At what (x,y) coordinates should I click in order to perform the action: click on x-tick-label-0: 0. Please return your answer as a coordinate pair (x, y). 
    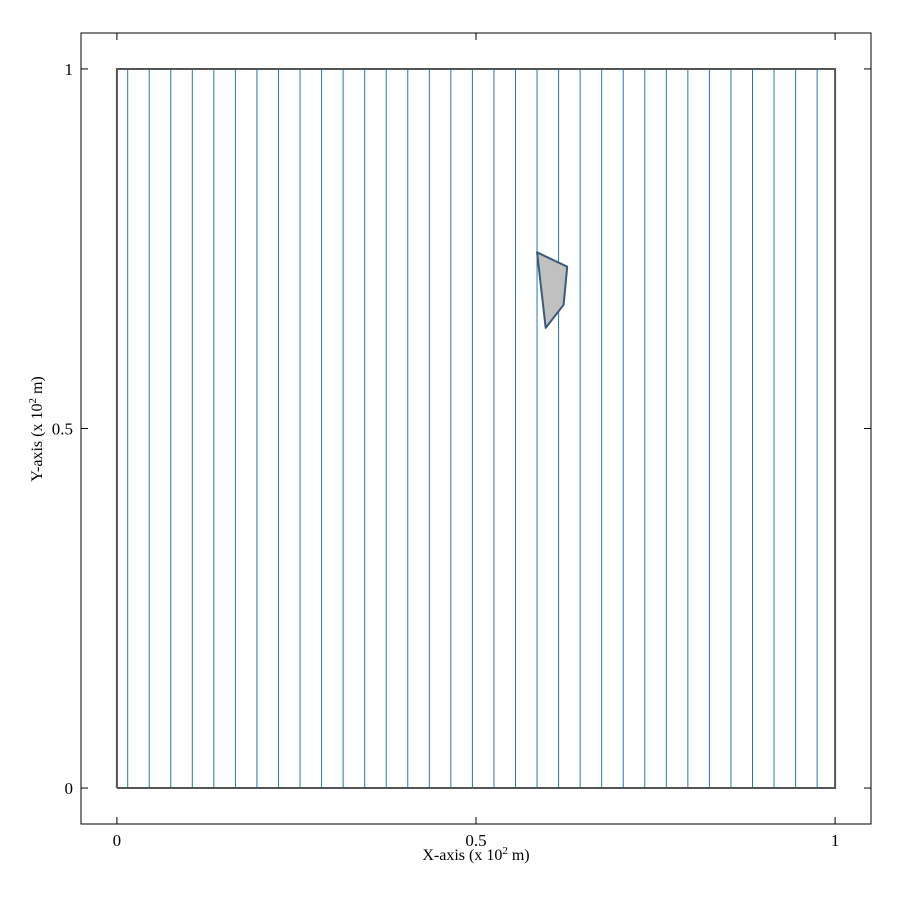
    Looking at the image, I should click on (117, 840).